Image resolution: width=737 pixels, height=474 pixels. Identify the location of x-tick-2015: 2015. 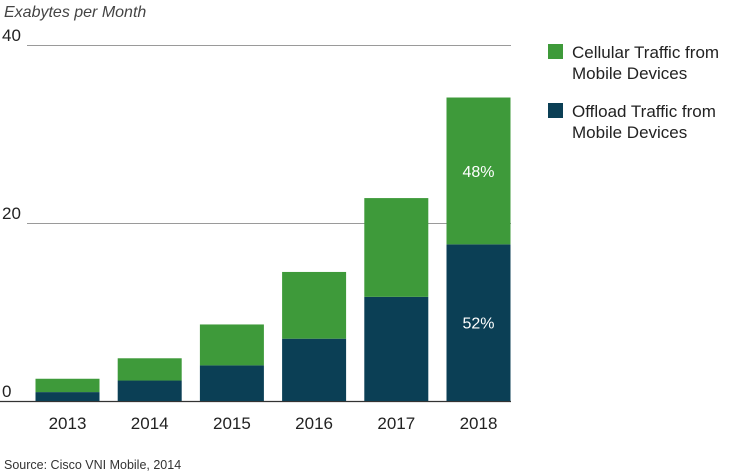
(232, 423).